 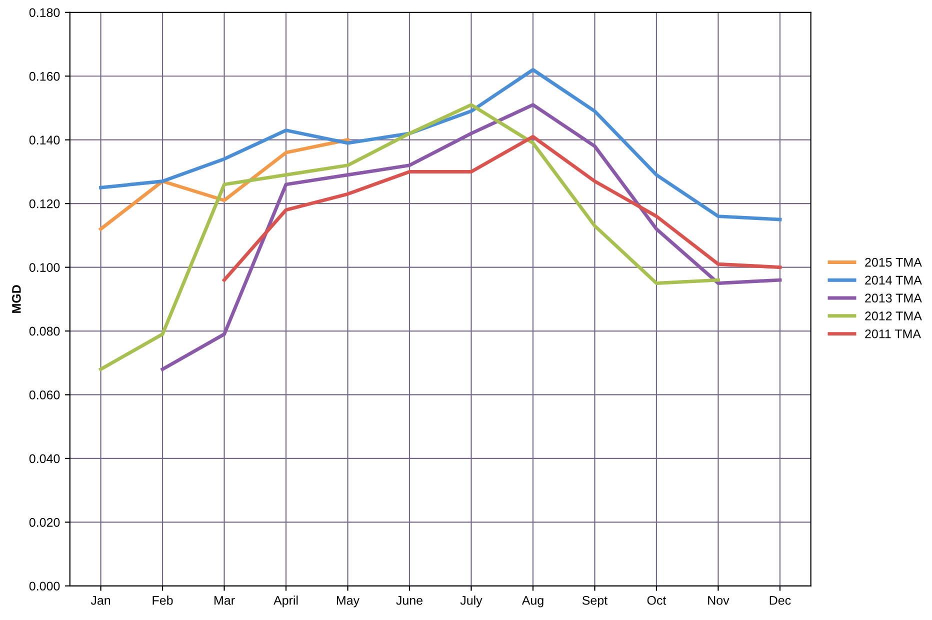 What do you see at coordinates (44, 522) in the screenshot?
I see `y-tick-label: 0.020` at bounding box center [44, 522].